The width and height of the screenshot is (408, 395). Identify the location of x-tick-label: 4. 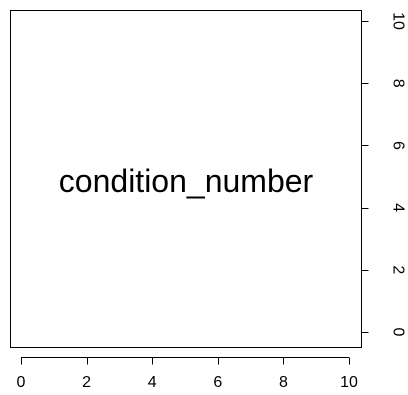
(152, 382).